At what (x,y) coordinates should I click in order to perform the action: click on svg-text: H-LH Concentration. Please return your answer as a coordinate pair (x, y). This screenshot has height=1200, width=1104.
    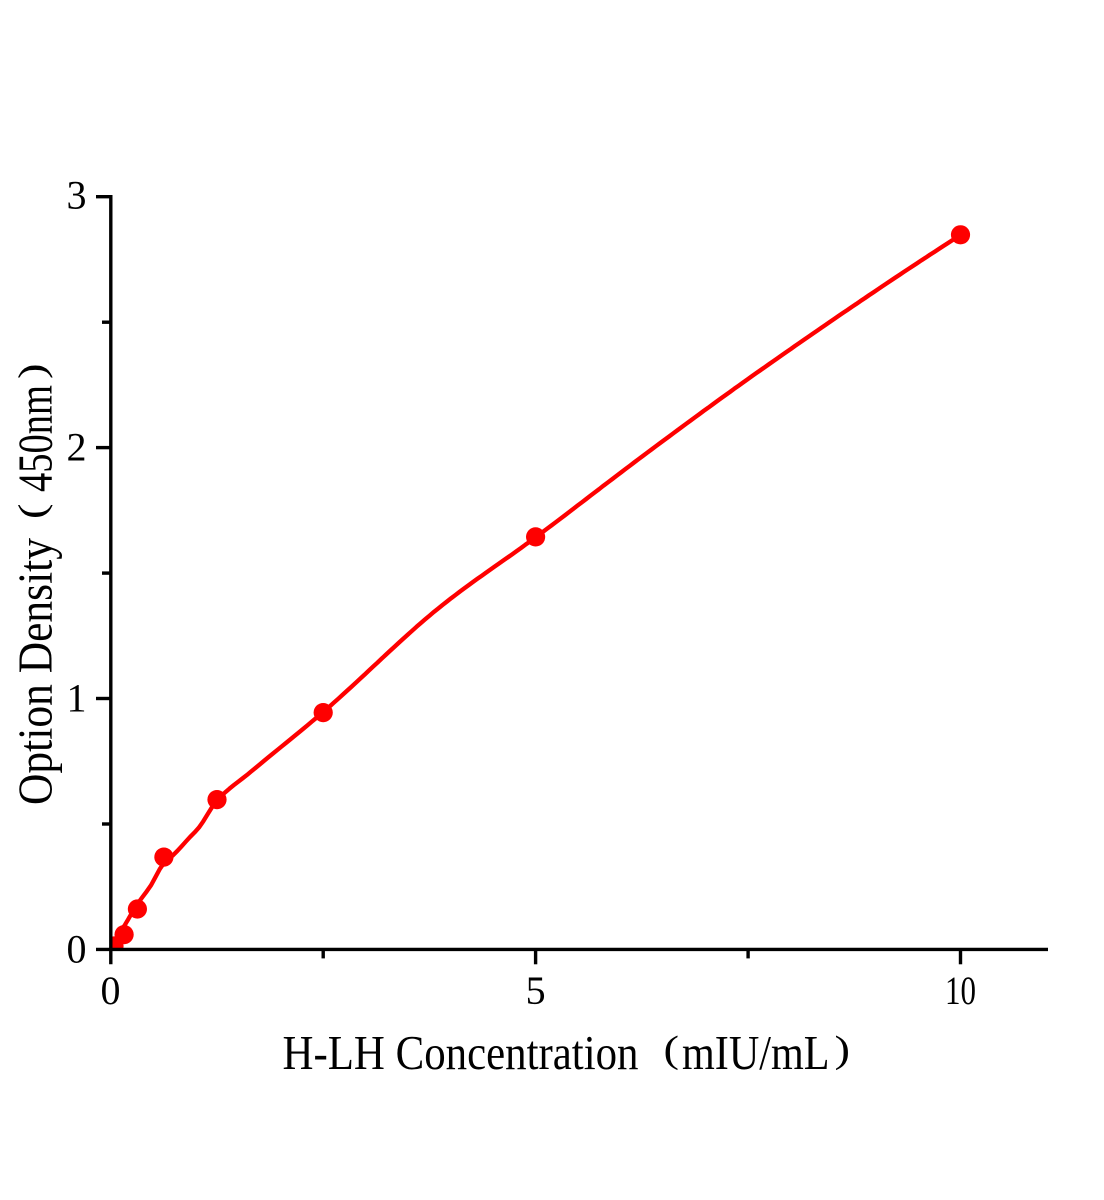
    Looking at the image, I should click on (461, 1052).